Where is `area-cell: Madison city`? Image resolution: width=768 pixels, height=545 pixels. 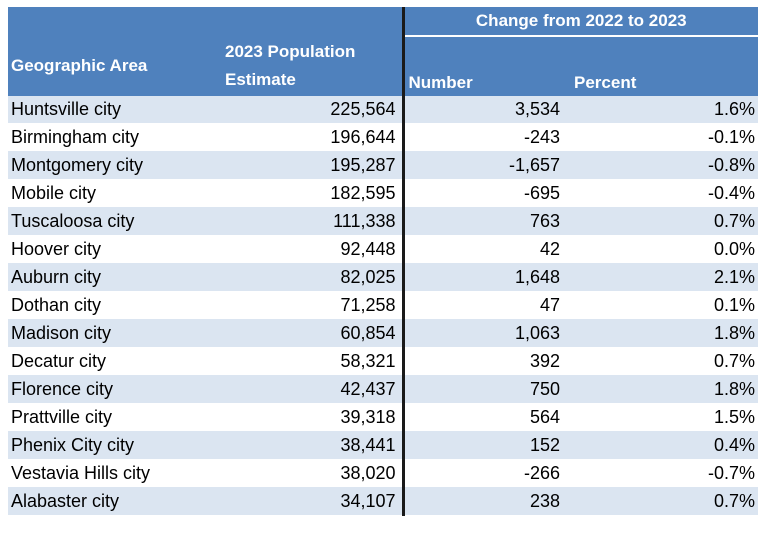 area-cell: Madison city is located at coordinates (110, 333).